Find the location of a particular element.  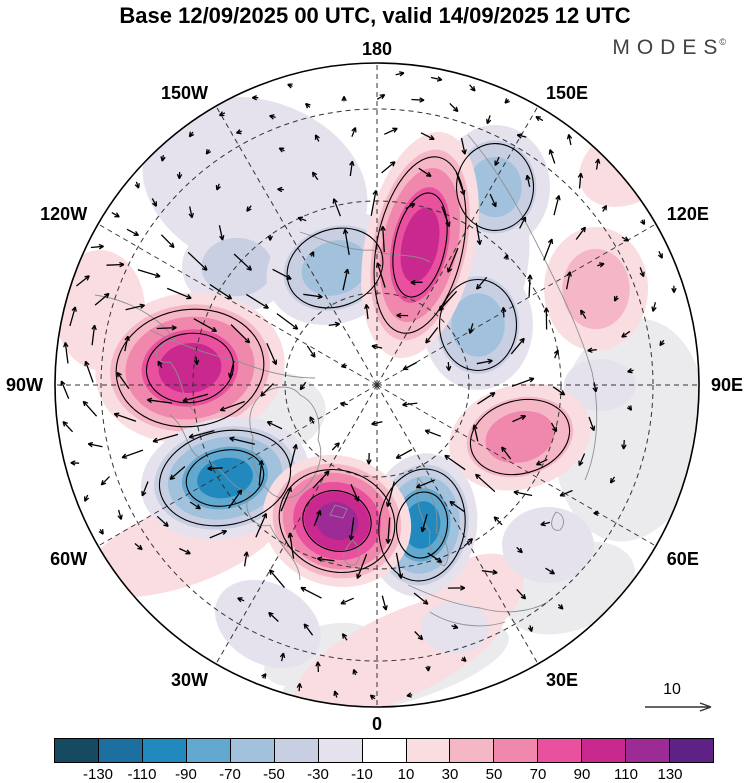

longitude-label: 150W is located at coordinates (184, 93).